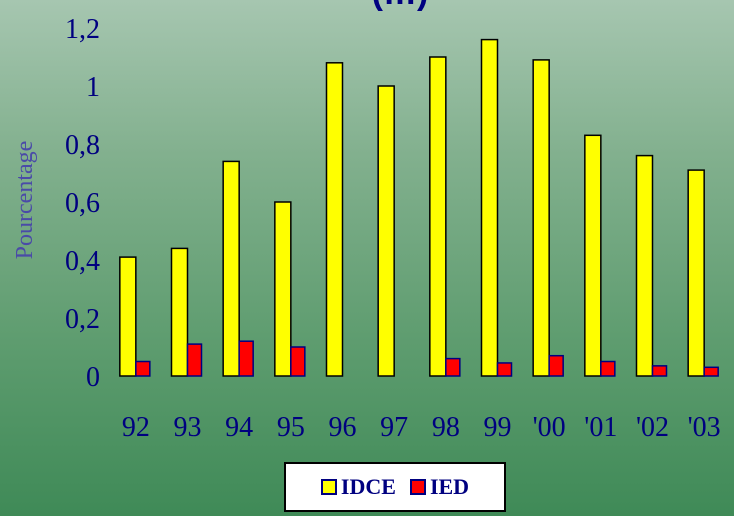  I want to click on x-tick-label: '01, so click(600, 427).